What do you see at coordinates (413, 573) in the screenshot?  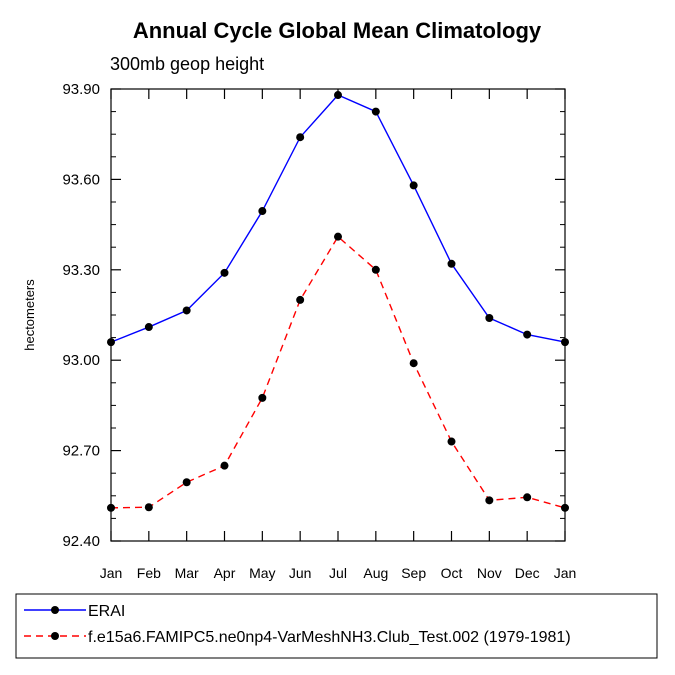 I see `x-tick-label: Sep` at bounding box center [413, 573].